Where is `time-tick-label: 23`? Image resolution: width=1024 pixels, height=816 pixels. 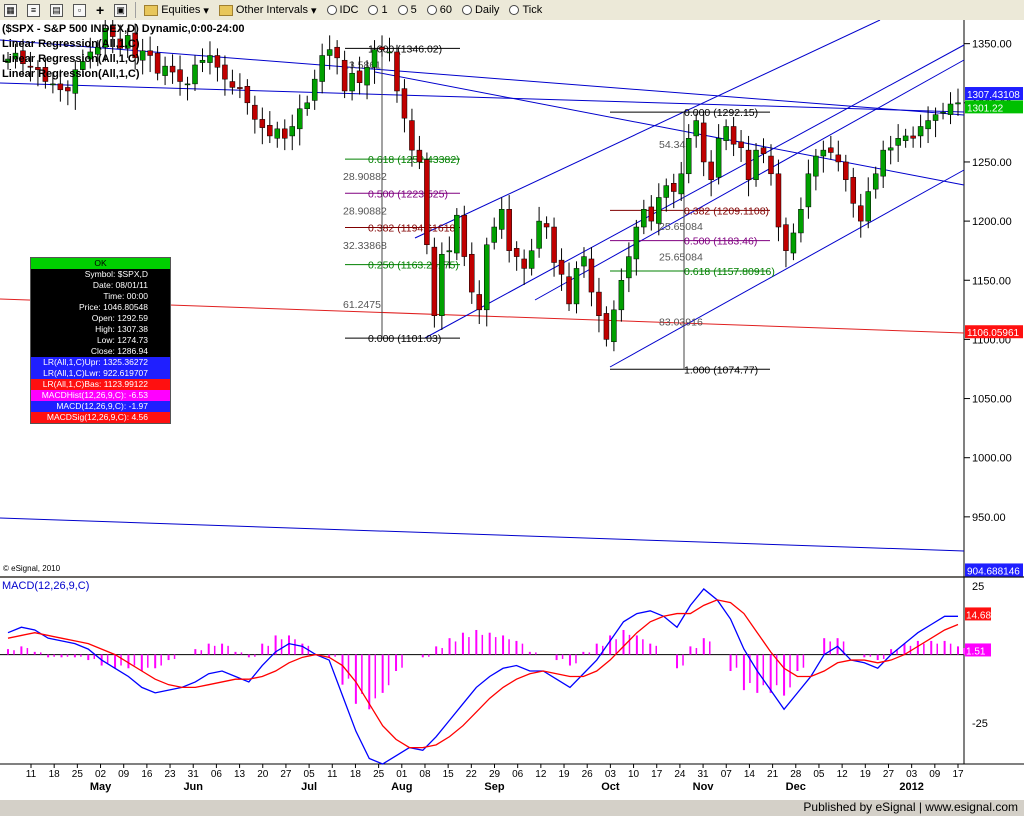 time-tick-label: 23 is located at coordinates (170, 774).